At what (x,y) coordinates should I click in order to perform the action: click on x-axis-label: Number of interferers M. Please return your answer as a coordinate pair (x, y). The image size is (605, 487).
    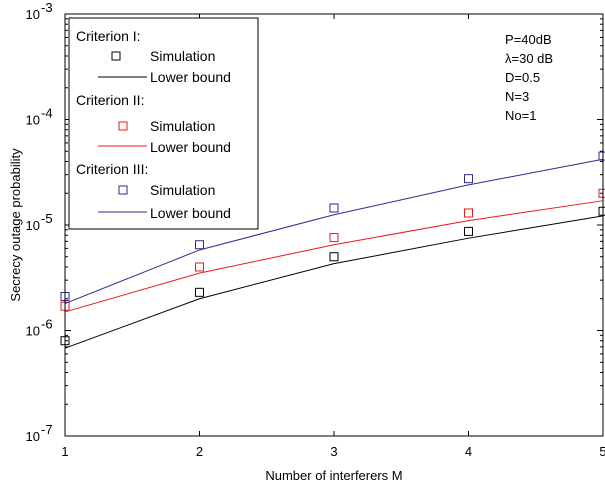
    Looking at the image, I should click on (333, 475).